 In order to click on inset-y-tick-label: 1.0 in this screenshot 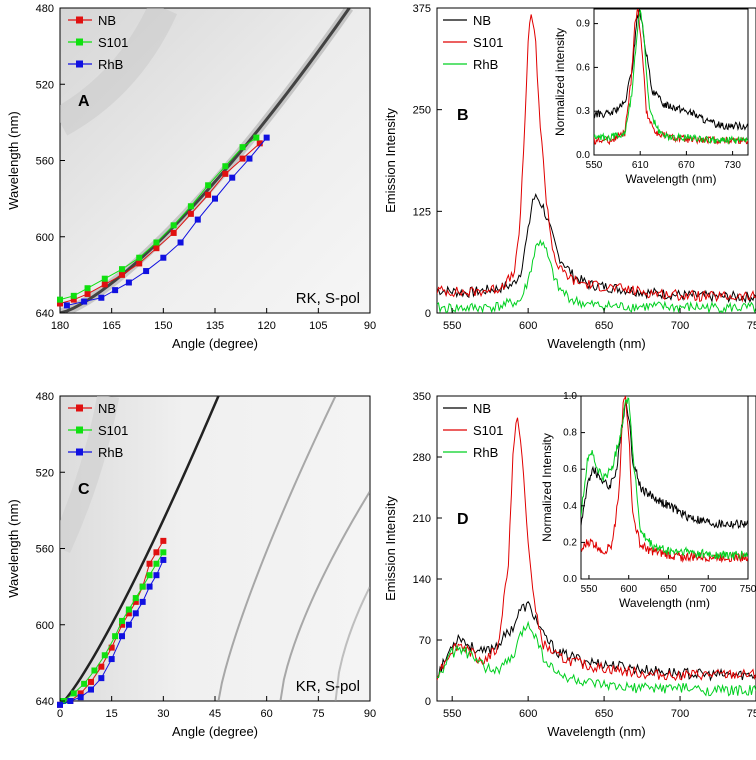, I will do `click(570, 396)`.